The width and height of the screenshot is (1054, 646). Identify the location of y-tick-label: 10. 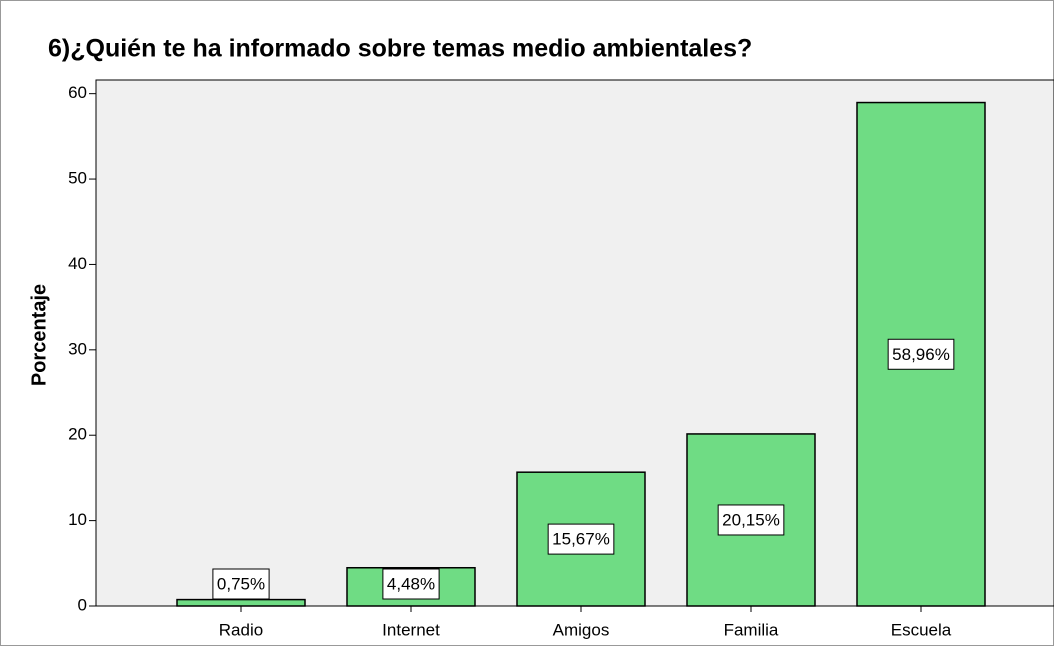
(77, 519).